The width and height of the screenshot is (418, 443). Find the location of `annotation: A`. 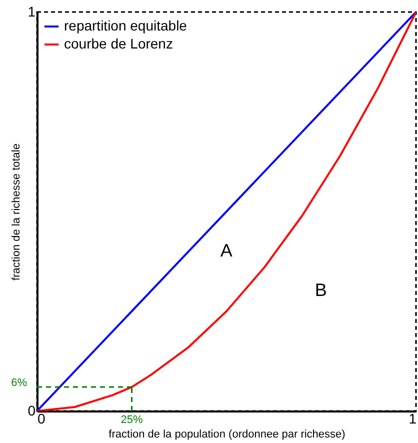

annotation: A is located at coordinates (226, 250).